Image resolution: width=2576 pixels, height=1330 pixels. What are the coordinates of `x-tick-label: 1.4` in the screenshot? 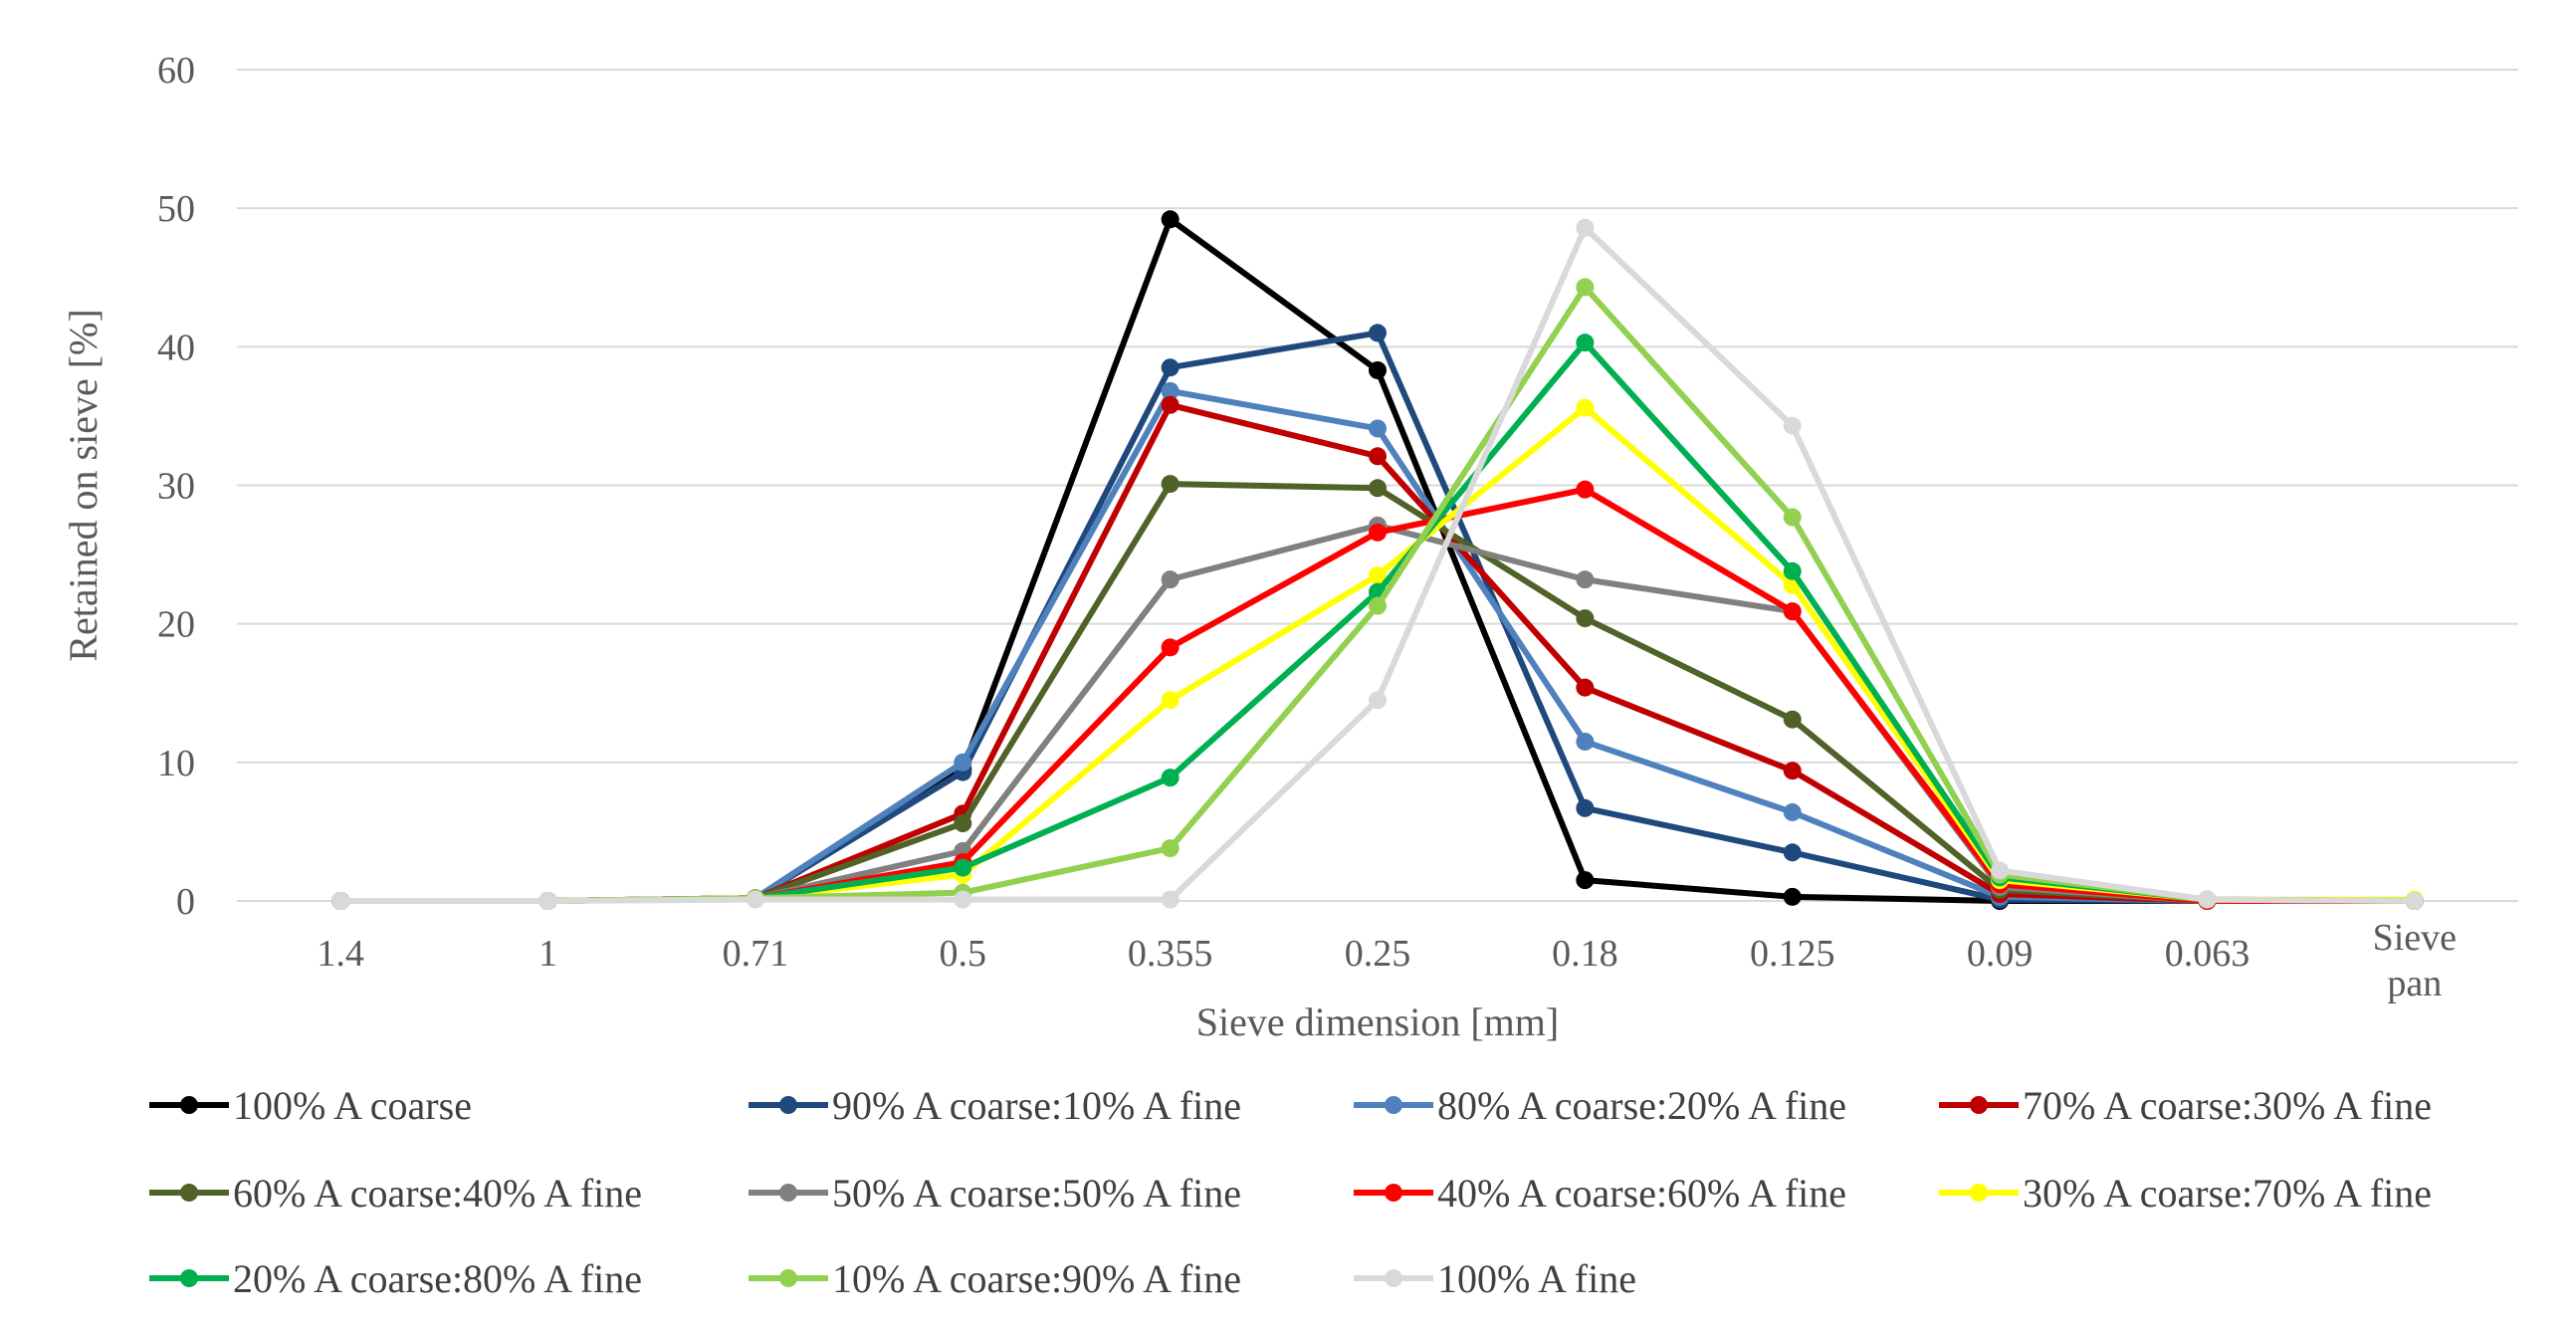 It's located at (340, 954).